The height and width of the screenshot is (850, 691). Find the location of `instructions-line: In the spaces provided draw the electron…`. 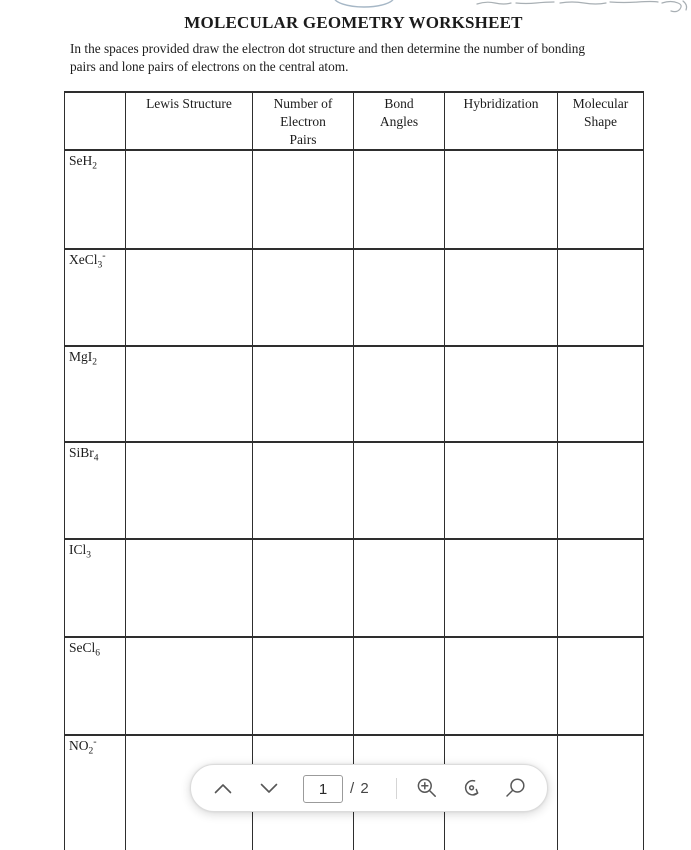

instructions-line: In the spaces provided draw the electron… is located at coordinates (328, 48).